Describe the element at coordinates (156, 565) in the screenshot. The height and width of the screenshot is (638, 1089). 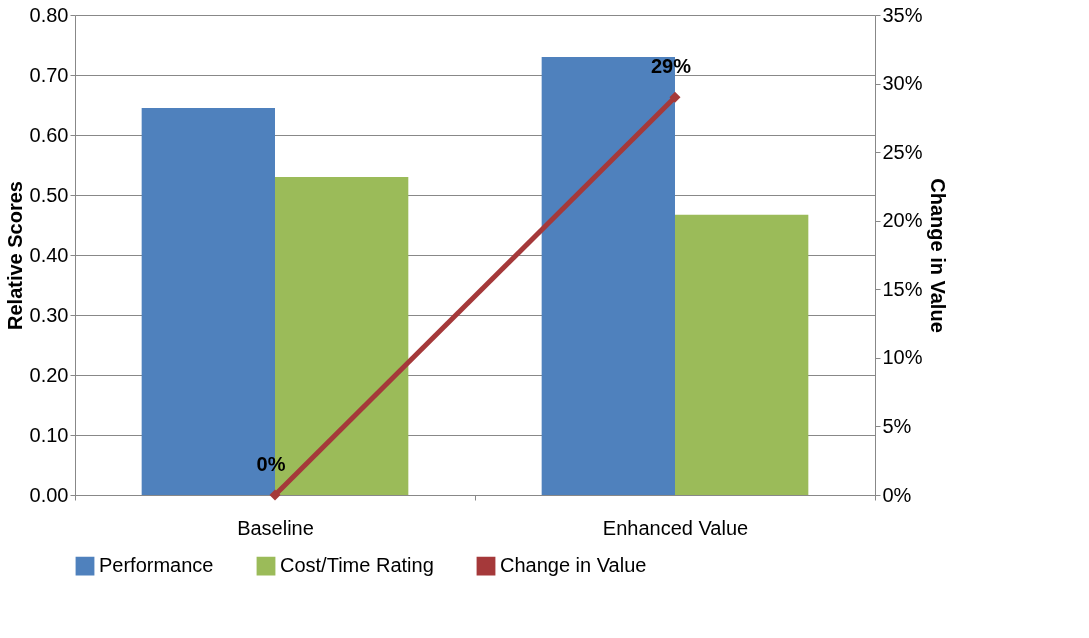
I see `legend-label: Performance` at that location.